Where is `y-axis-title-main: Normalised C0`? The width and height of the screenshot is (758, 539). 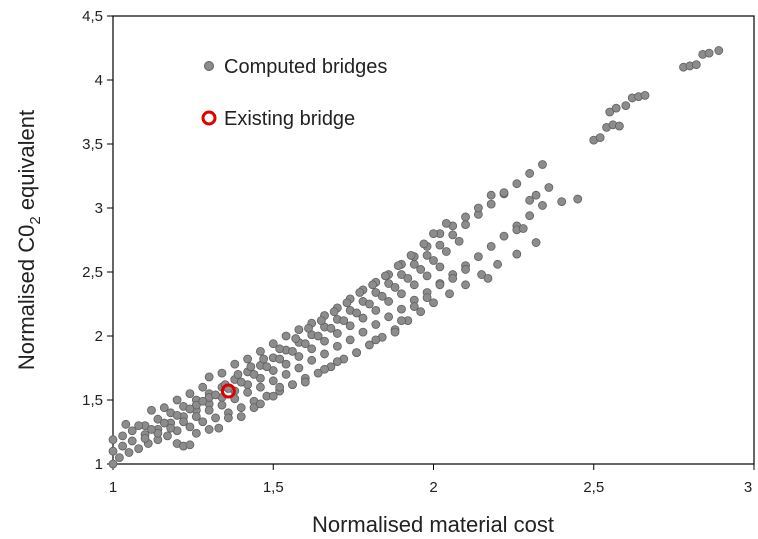 y-axis-title-main: Normalised C0 is located at coordinates (26, 298).